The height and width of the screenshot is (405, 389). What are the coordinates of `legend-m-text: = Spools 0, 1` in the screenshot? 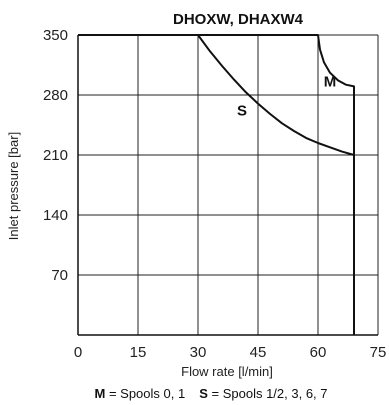 It's located at (145, 393).